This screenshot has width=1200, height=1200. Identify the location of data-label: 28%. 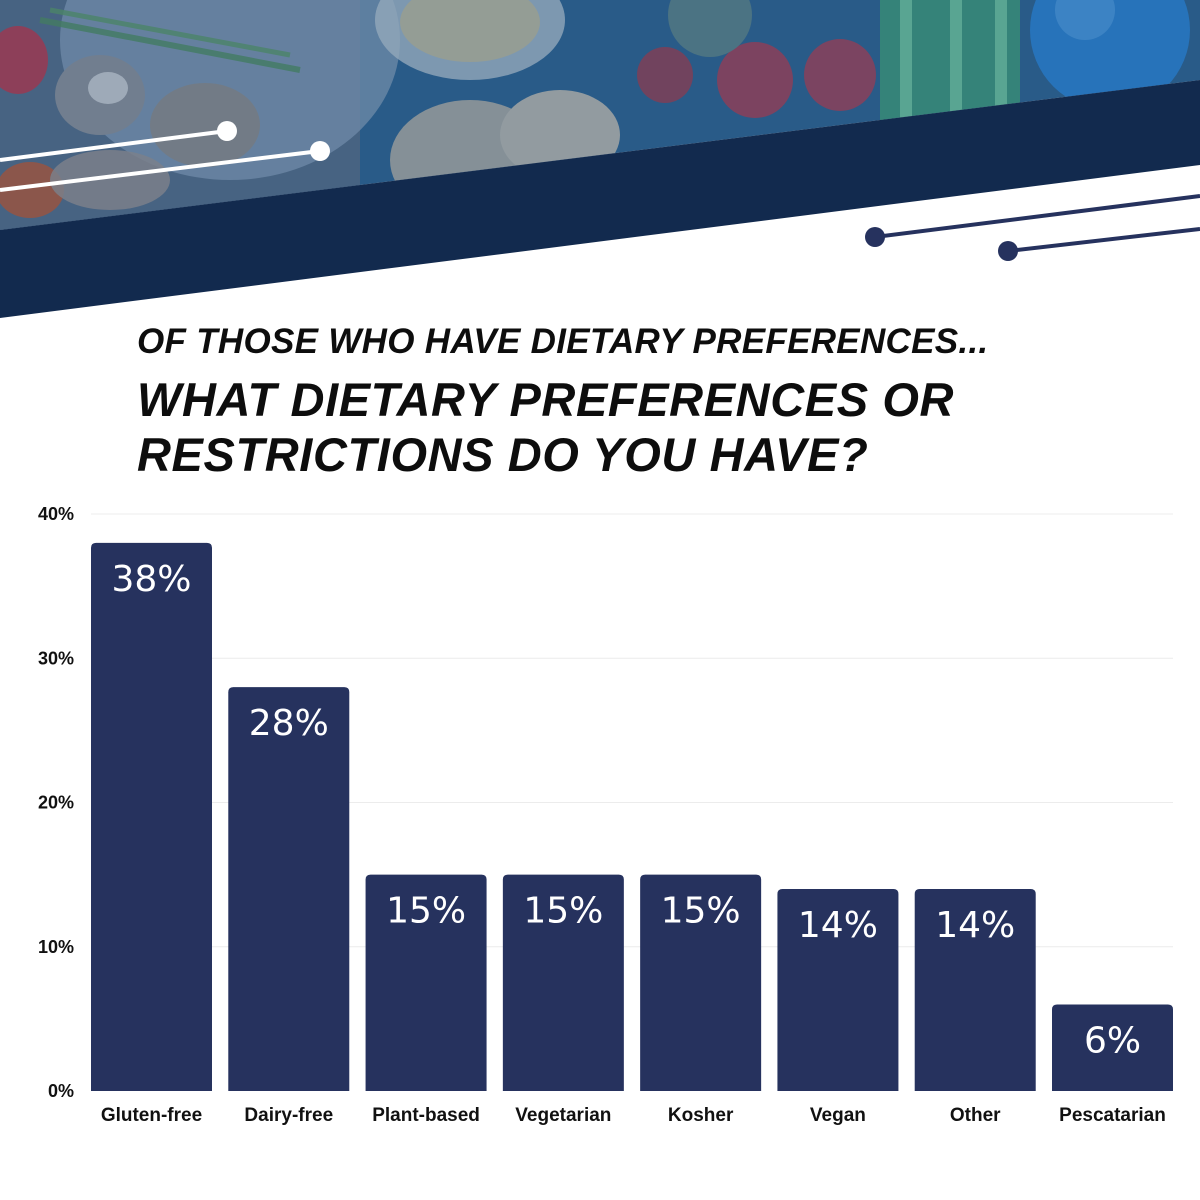
(289, 723).